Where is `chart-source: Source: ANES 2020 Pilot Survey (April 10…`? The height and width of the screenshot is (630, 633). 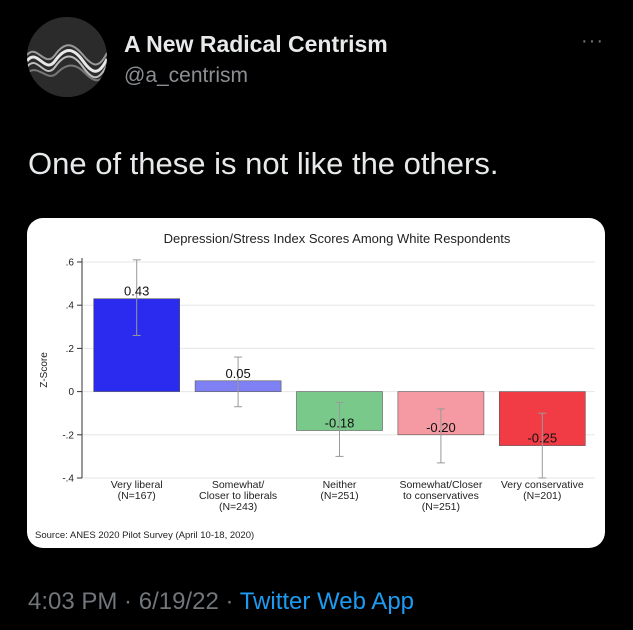 chart-source: Source: ANES 2020 Pilot Survey (April 10… is located at coordinates (144, 535).